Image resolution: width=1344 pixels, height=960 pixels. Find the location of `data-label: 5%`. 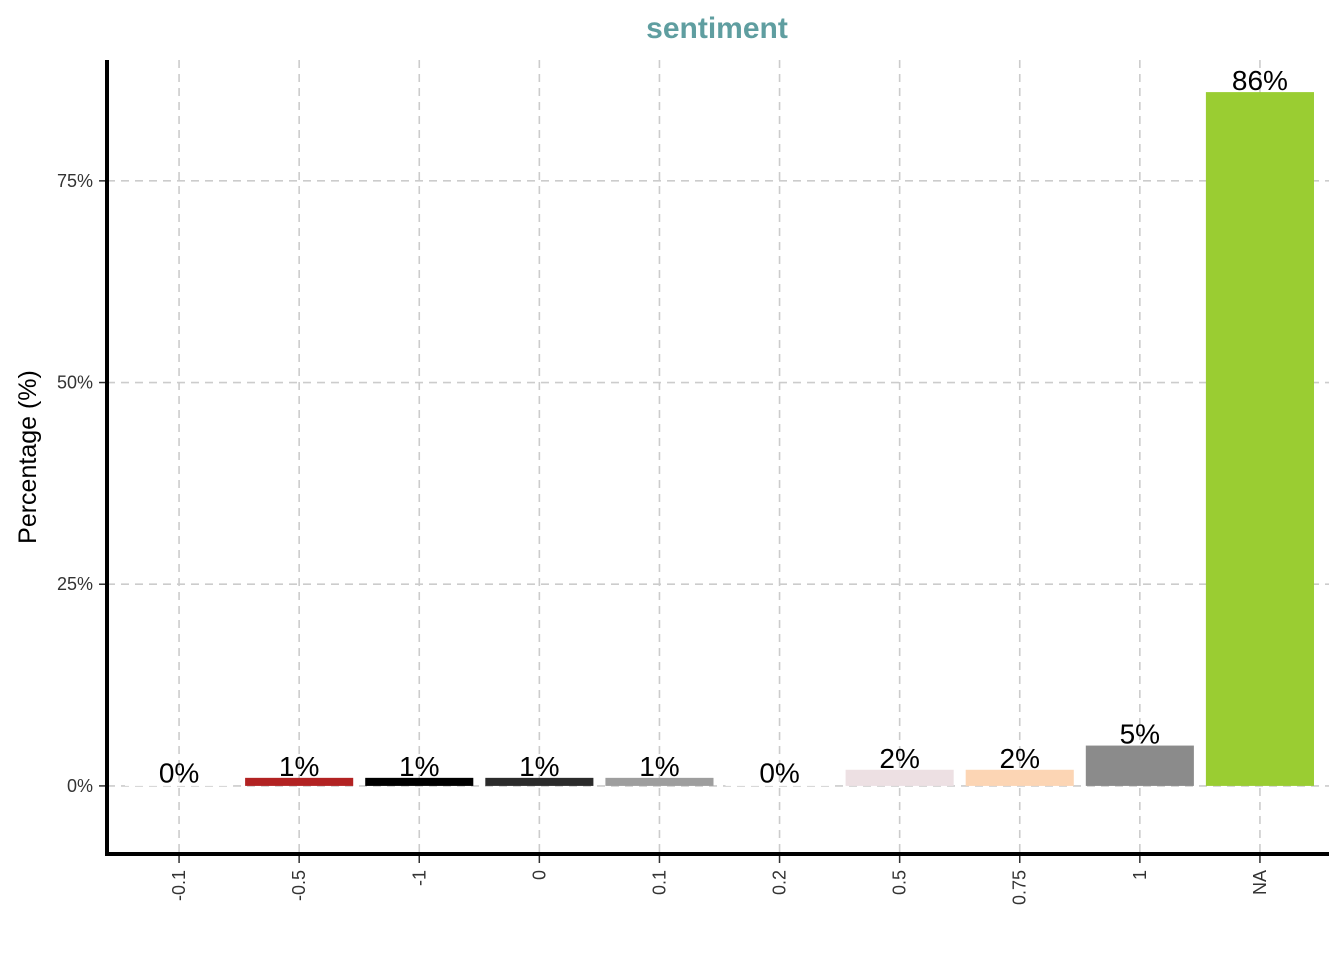

data-label: 5% is located at coordinates (1140, 734).